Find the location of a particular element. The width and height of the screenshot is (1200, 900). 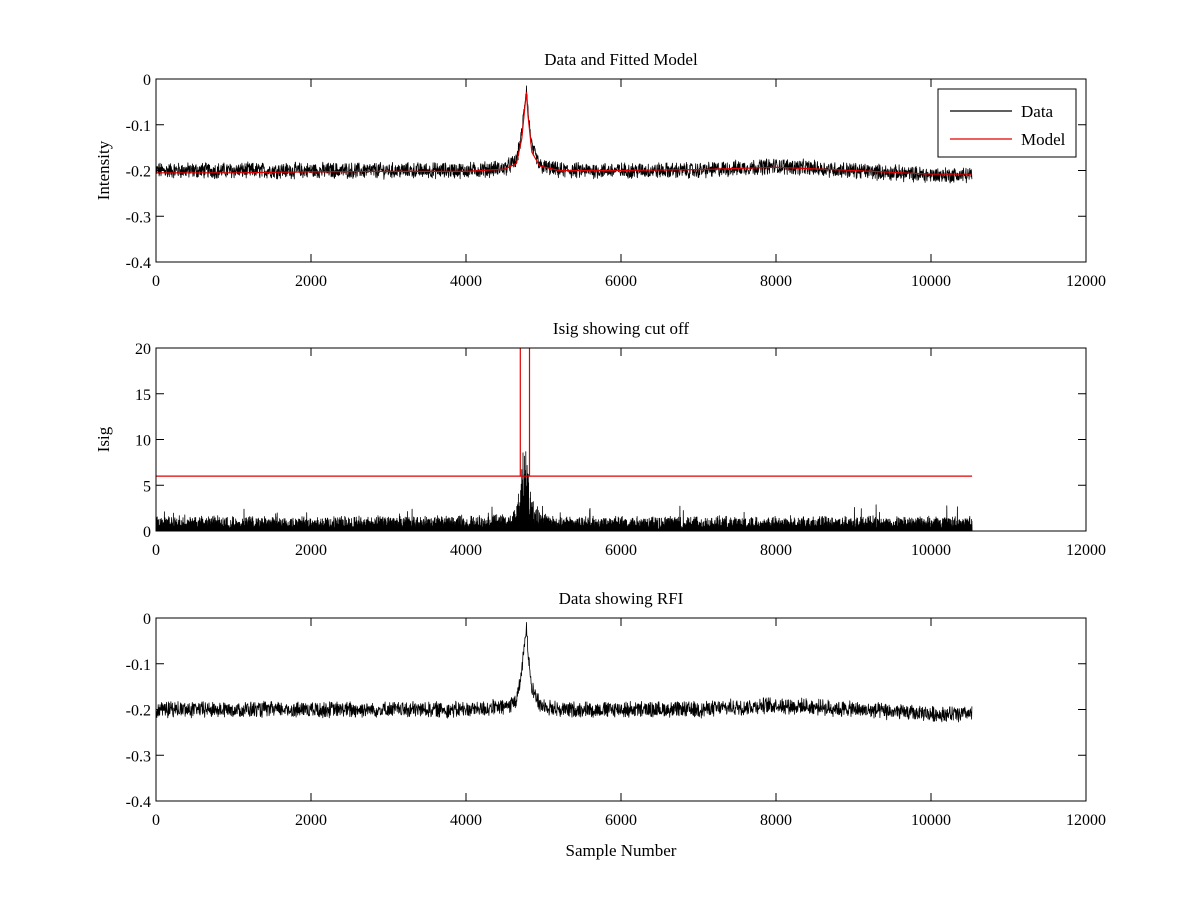

legend-box is located at coordinates (1007, 123).